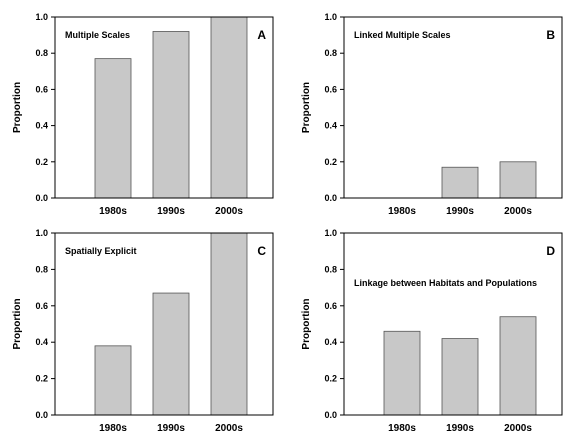  Describe the element at coordinates (261, 251) in the screenshot. I see `panel-letter: C` at that location.